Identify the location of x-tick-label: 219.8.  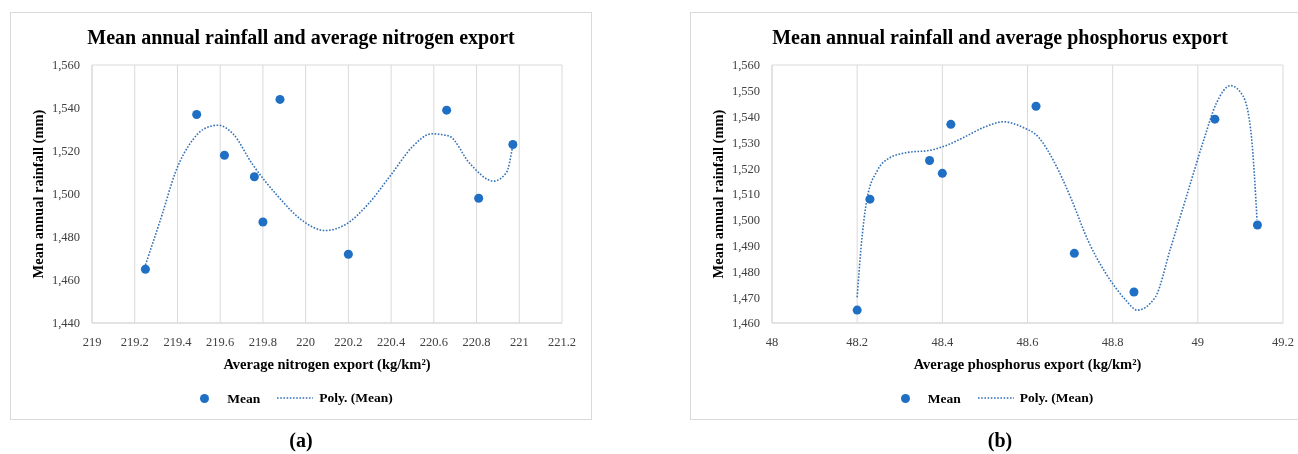
(262, 341).